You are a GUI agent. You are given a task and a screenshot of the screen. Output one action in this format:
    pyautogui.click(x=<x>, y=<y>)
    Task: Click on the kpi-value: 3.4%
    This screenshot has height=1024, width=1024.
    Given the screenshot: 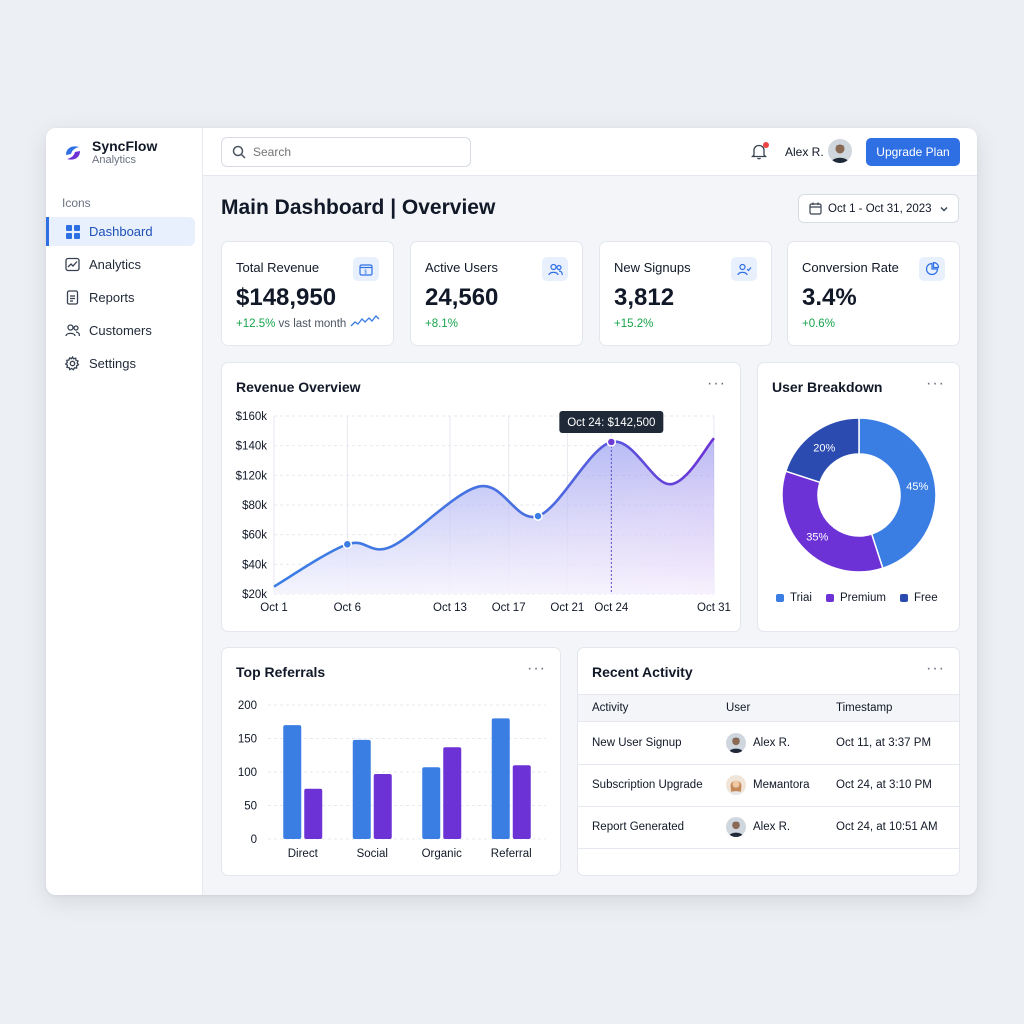 What is the action you would take?
    pyautogui.click(x=829, y=297)
    